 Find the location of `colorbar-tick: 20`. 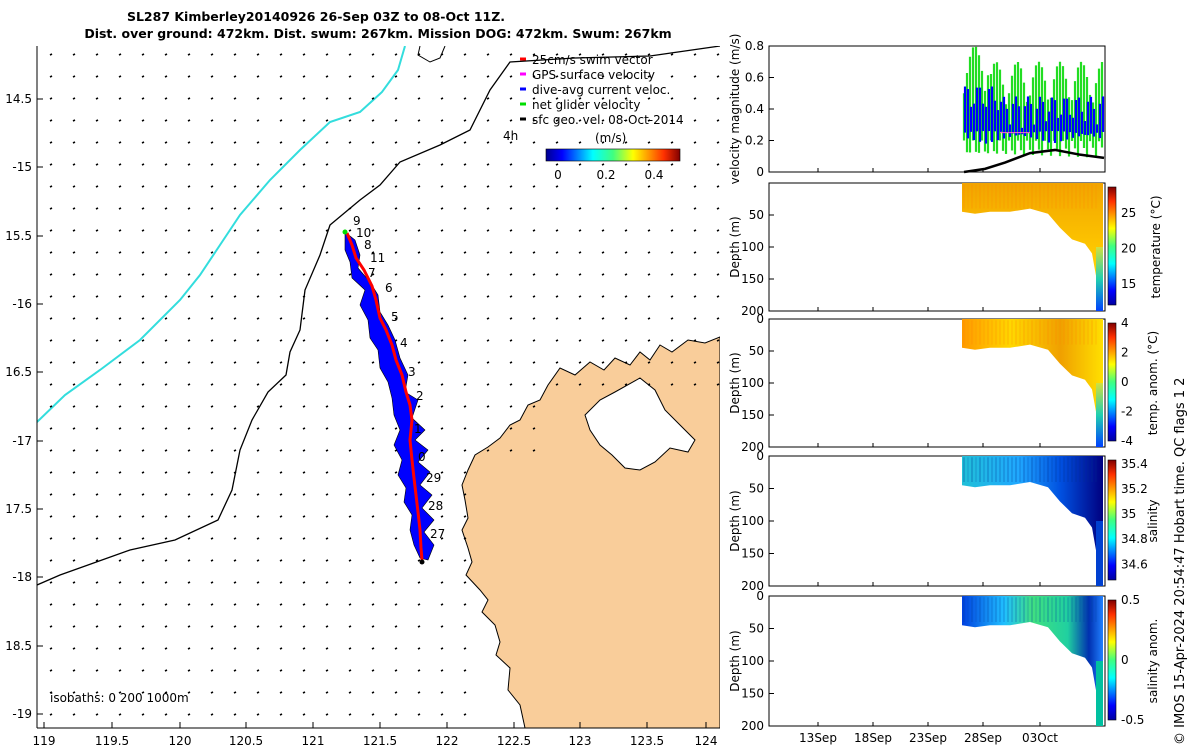

colorbar-tick: 20 is located at coordinates (1128, 248).